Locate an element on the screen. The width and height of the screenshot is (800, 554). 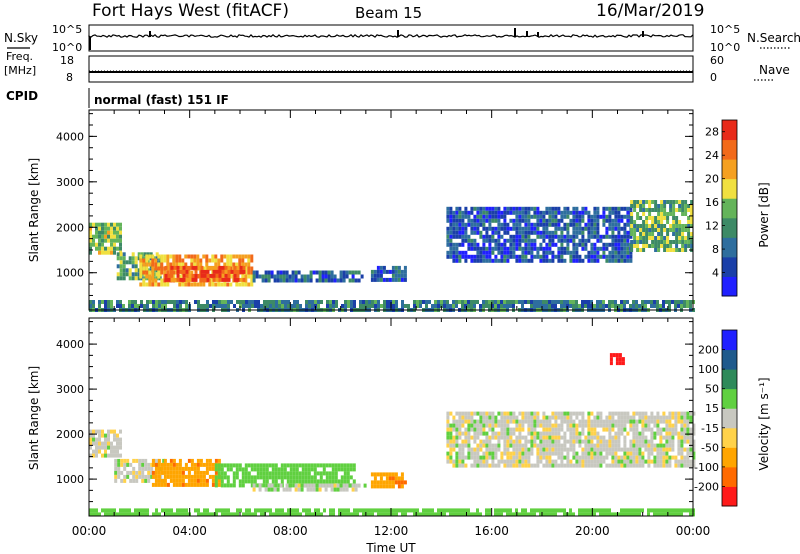
plot-title: Fort Hays West (fitACF) is located at coordinates (190, 11).